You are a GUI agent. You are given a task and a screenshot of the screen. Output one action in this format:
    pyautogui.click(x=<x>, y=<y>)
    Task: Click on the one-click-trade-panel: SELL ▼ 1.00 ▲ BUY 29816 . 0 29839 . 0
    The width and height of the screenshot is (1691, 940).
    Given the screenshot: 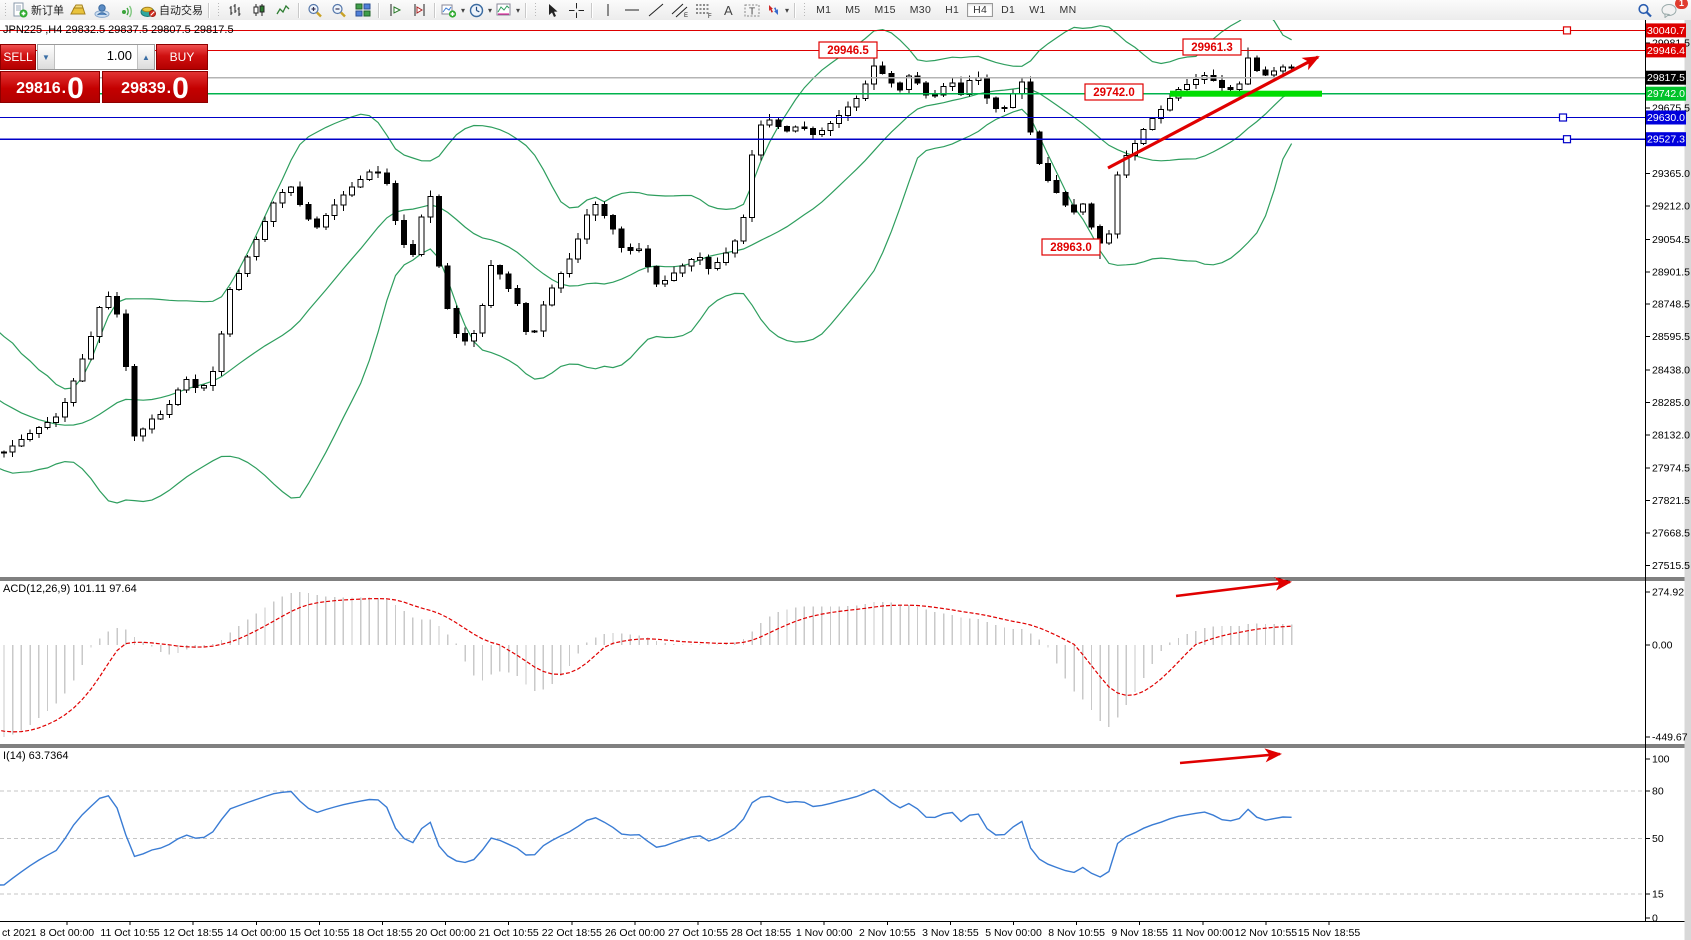 What is the action you would take?
    pyautogui.click(x=104, y=74)
    